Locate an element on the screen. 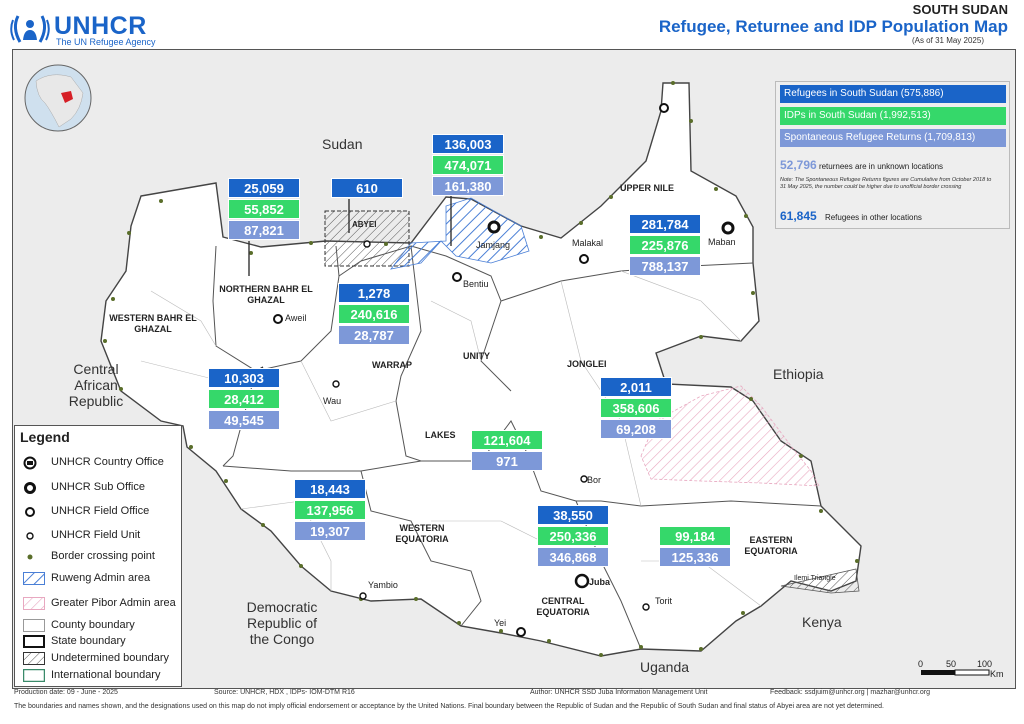  stat-wbeg-idps: 28,412 is located at coordinates (244, 399).